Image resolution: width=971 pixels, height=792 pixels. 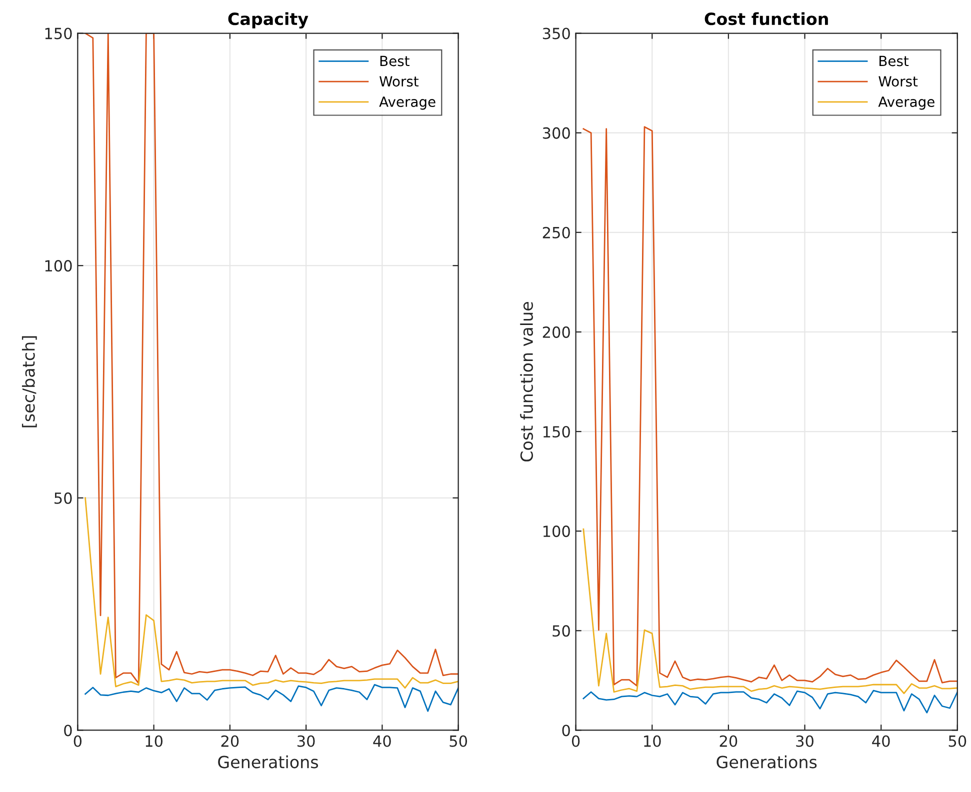 I want to click on y-axis-title: [sec/batch], so click(x=29, y=382).